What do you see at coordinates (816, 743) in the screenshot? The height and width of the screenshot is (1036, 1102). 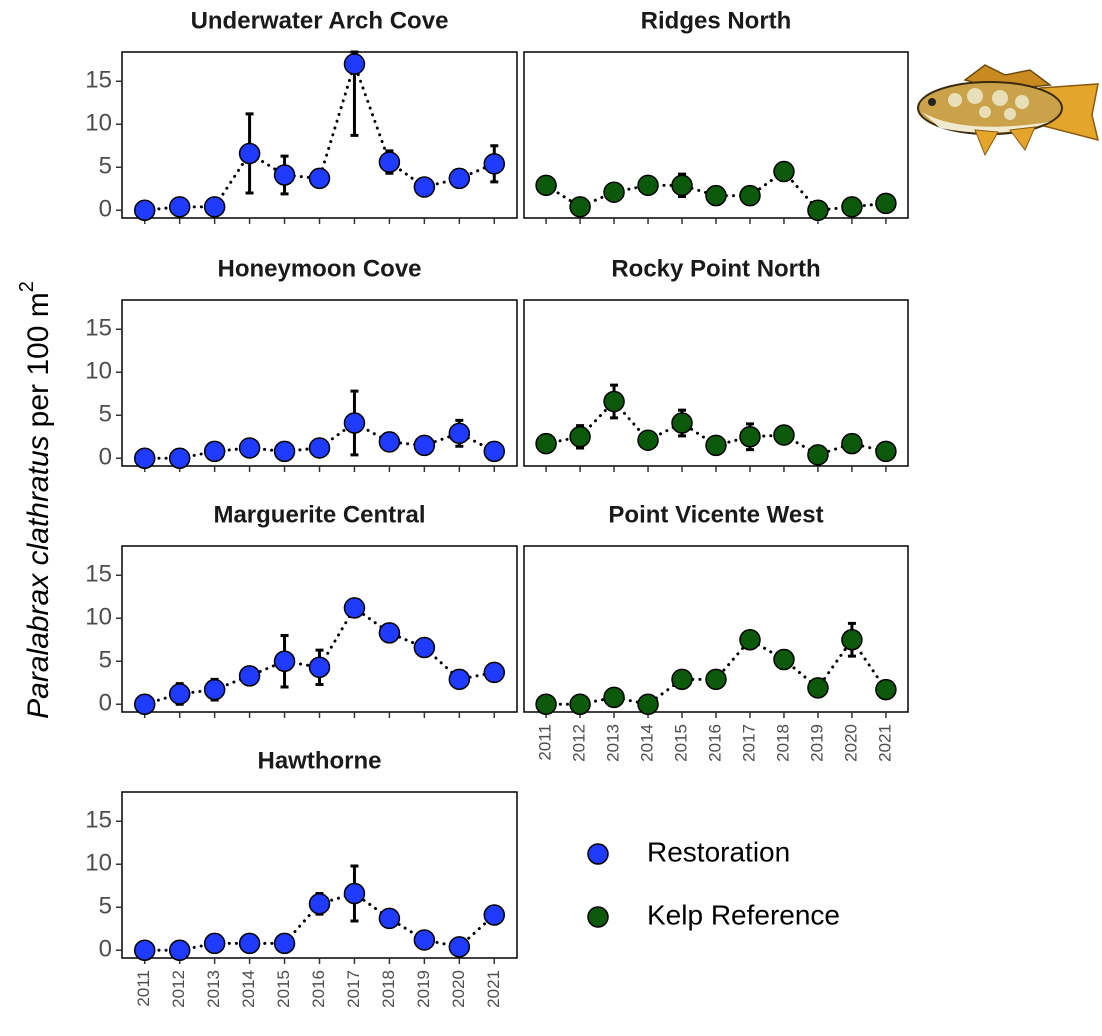 I see `x-tick-label: 2019` at bounding box center [816, 743].